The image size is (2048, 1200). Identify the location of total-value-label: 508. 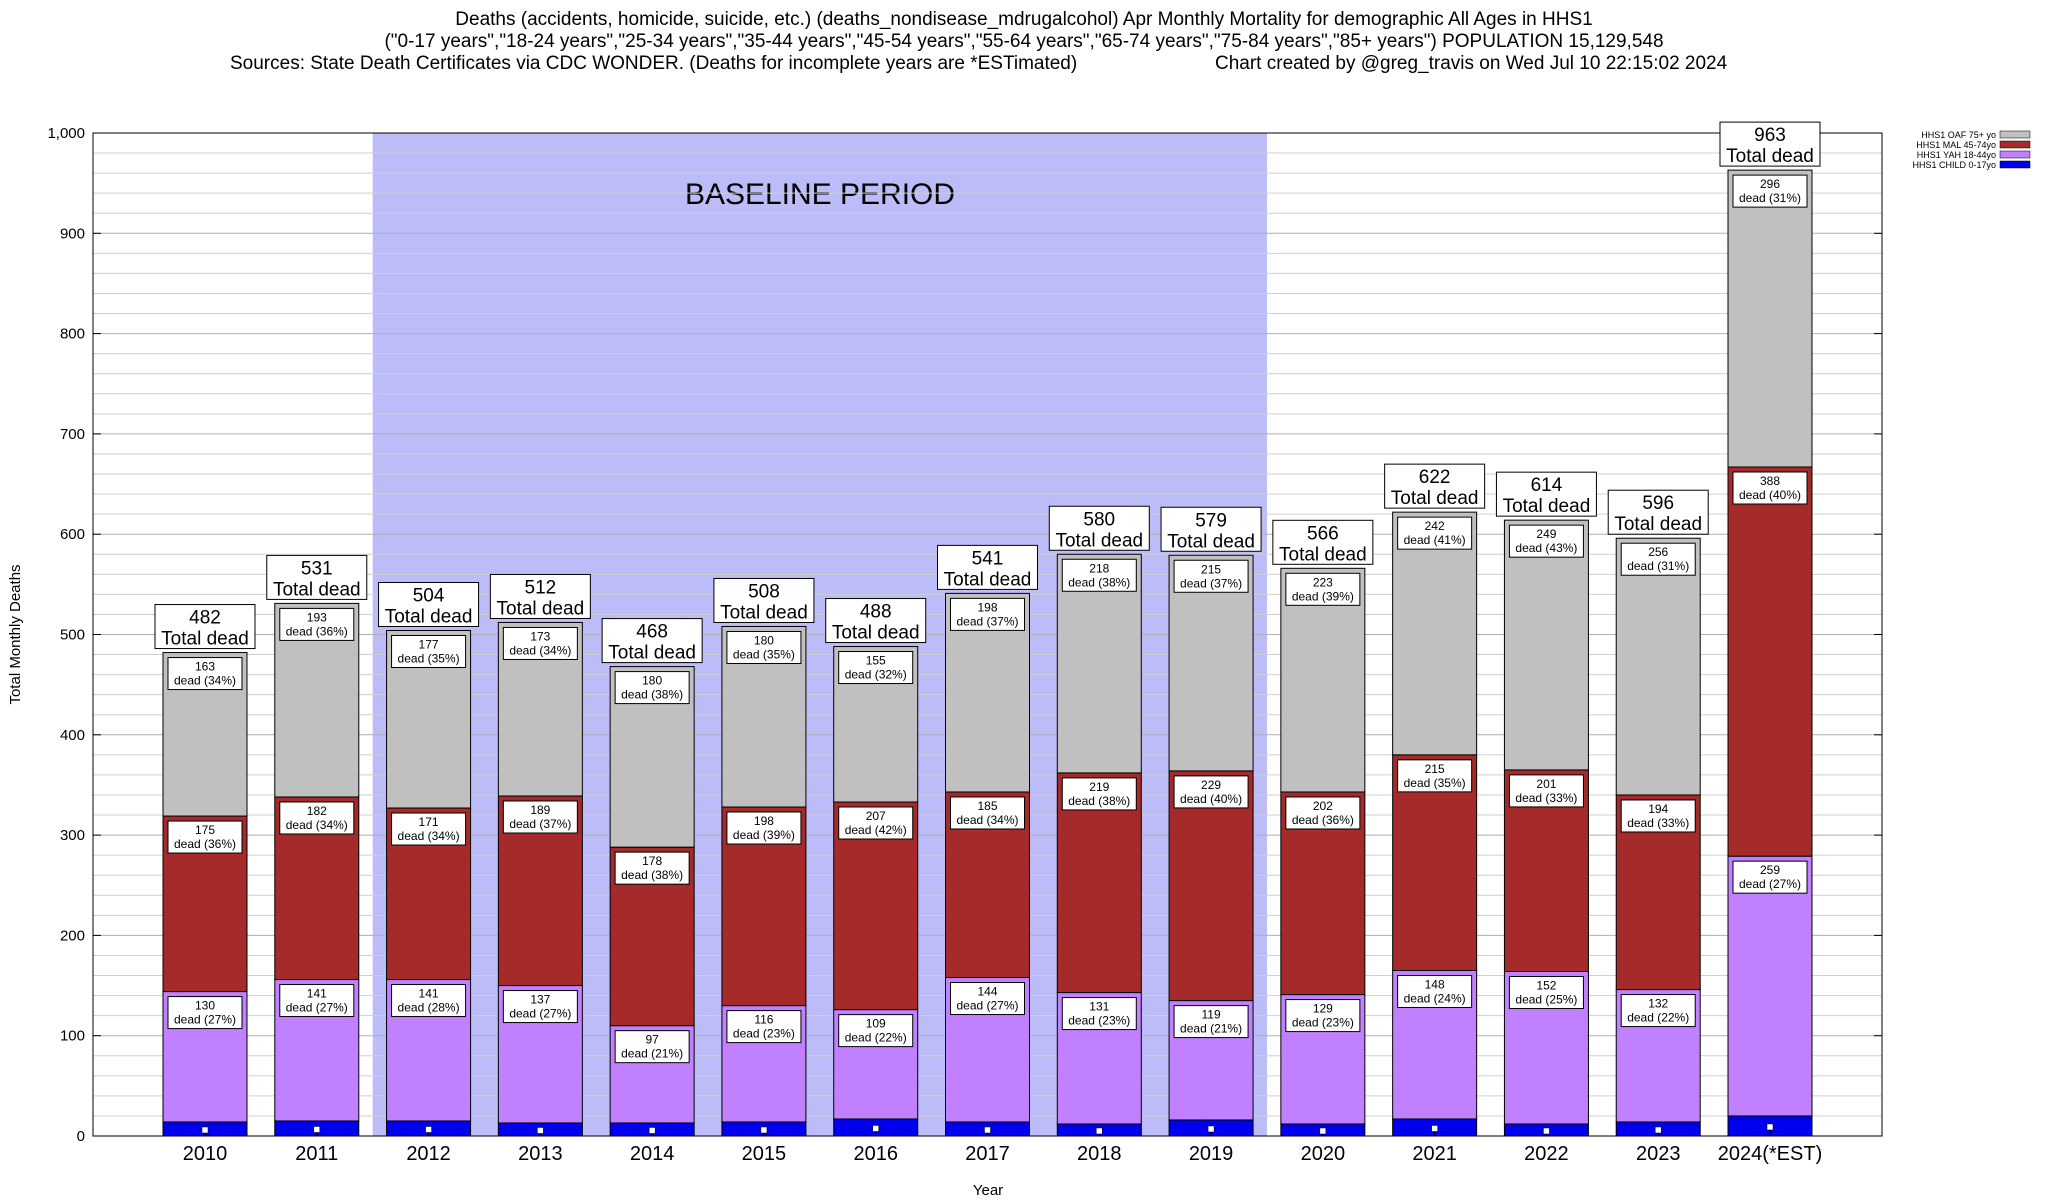
(764, 591).